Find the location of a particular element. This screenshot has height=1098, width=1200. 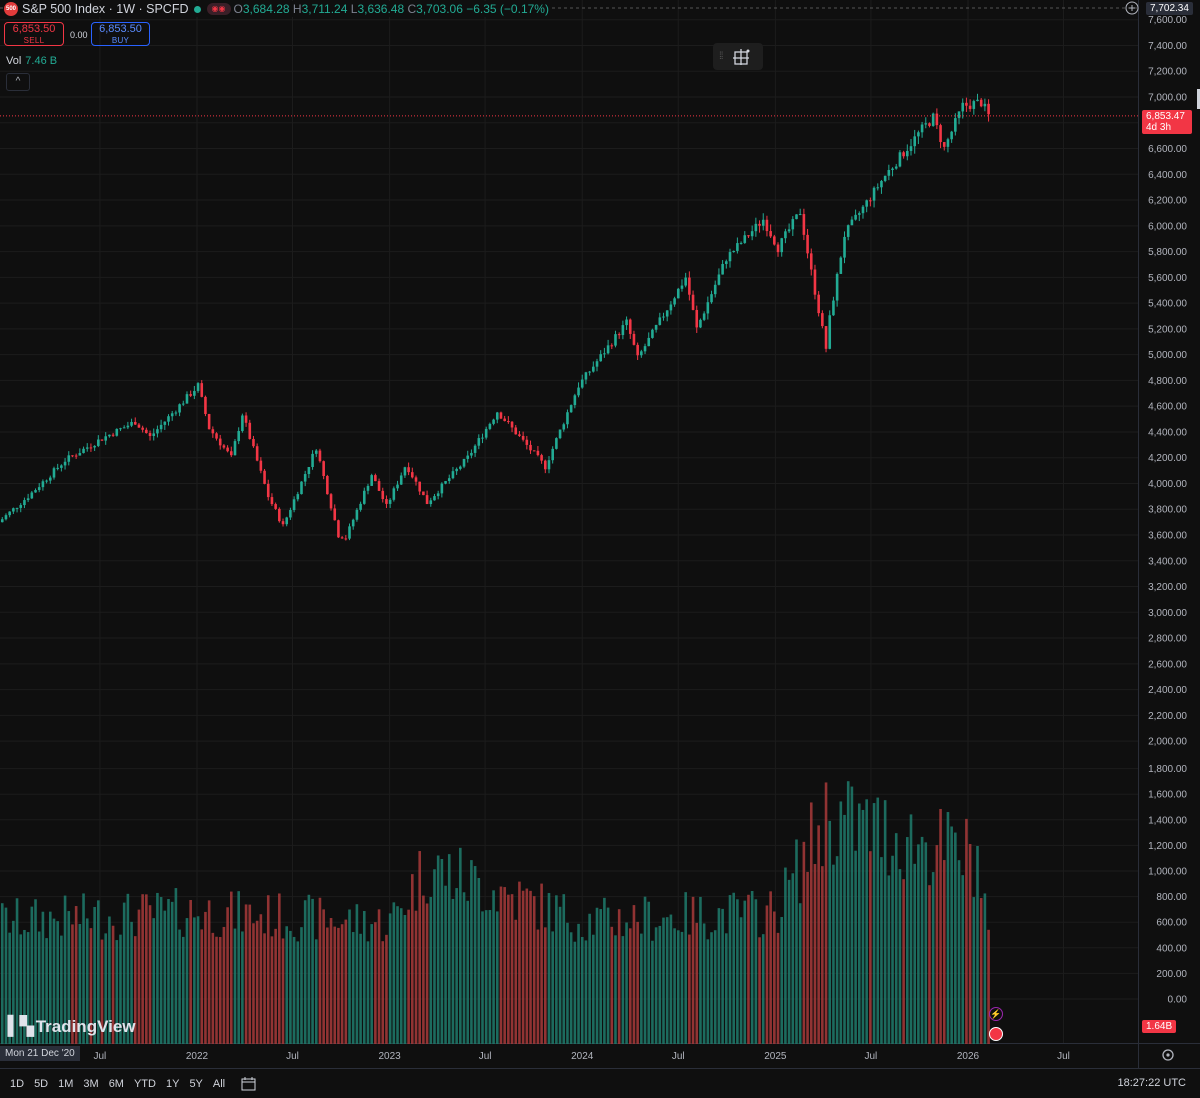

sell-button: 6,853.50 SELL is located at coordinates (34, 34).